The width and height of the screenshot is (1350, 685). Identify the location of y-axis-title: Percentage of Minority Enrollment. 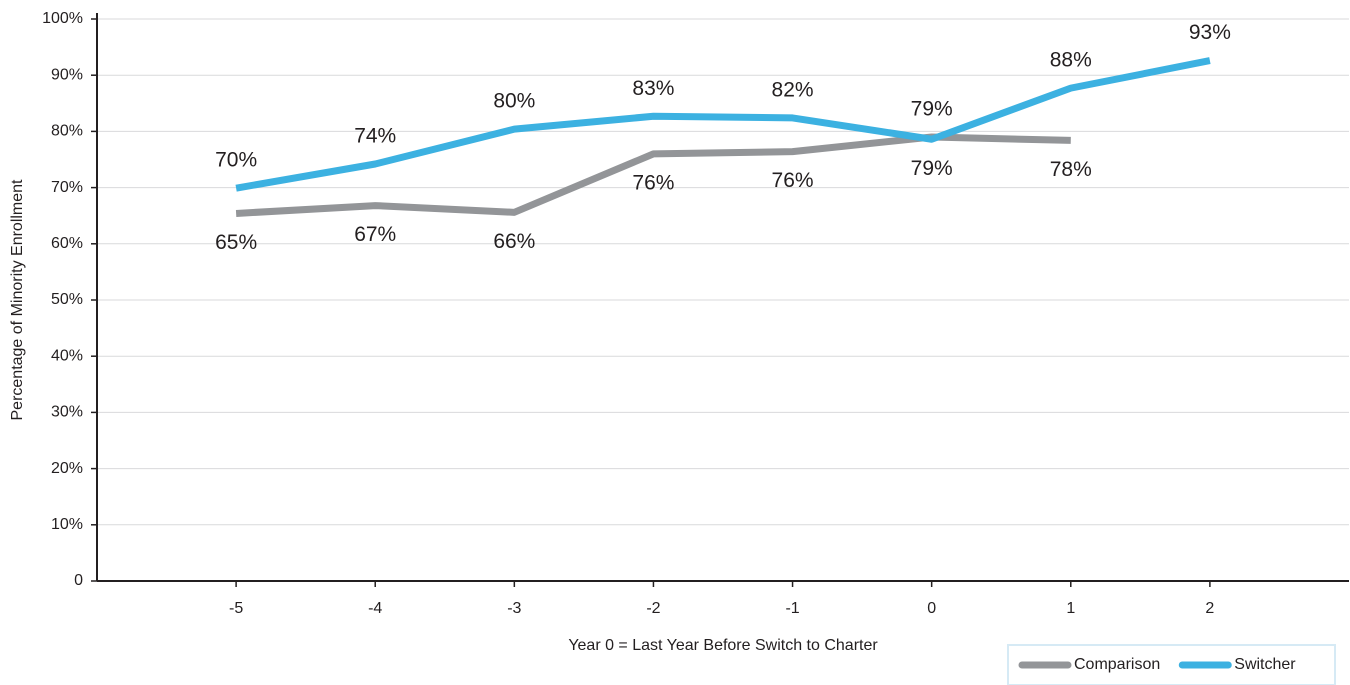
(17, 300).